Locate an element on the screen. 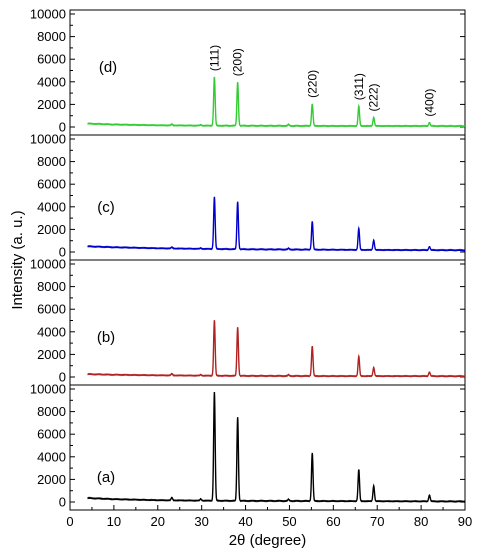 This screenshot has height=550, width=478. peak-label: (220) is located at coordinates (312, 84).